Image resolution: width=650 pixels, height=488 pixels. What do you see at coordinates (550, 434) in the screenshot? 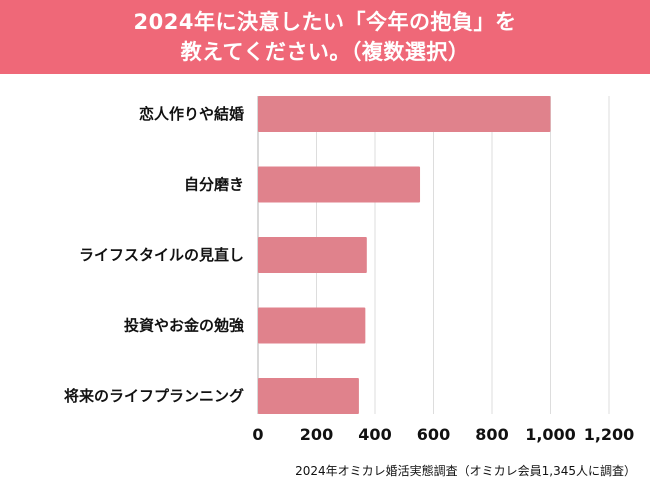
I see `x-tick-label: 1,000` at bounding box center [550, 434].